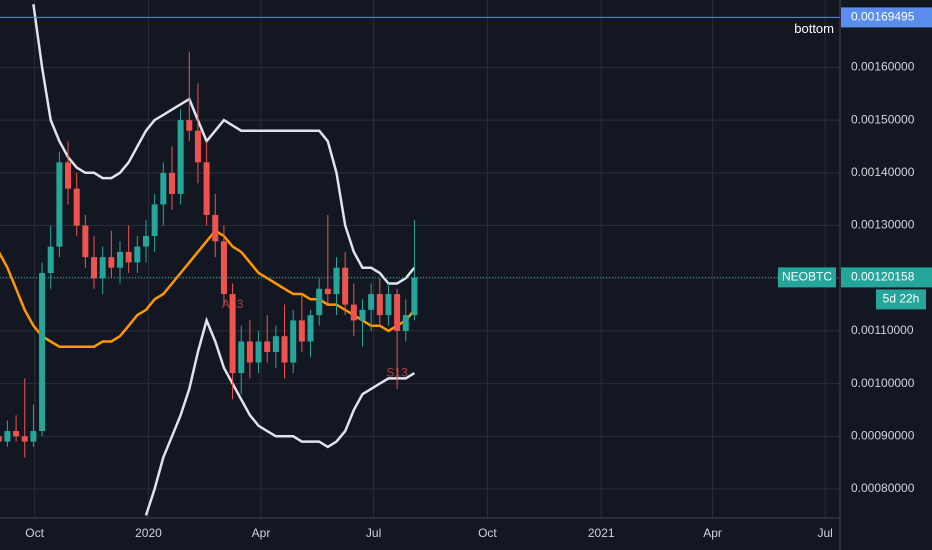 Image resolution: width=932 pixels, height=550 pixels. I want to click on y-tick-label: 0.00140000, so click(883, 172).